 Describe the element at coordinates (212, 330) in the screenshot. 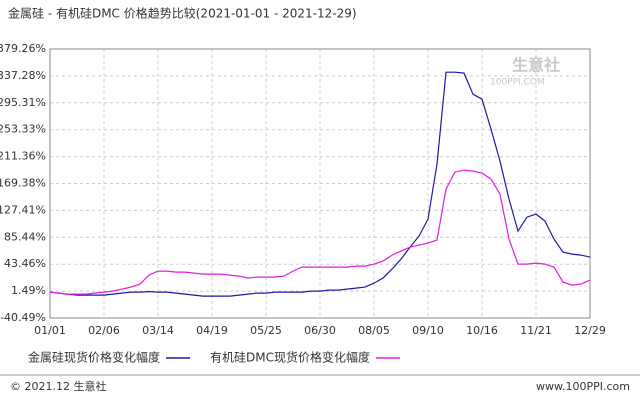

I see `x-tick-label: 04/19` at that location.